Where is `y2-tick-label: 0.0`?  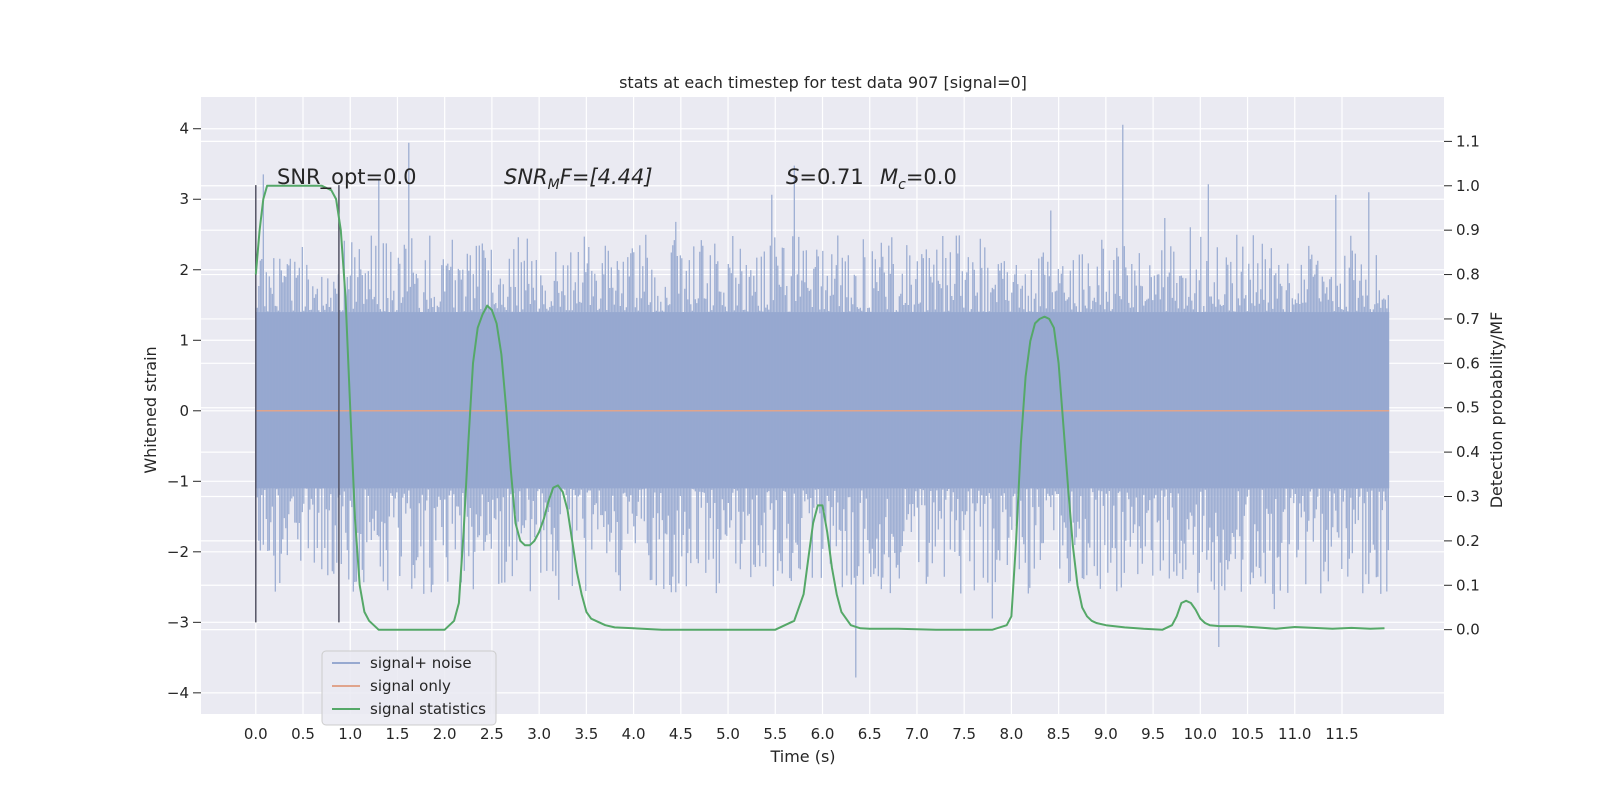 y2-tick-label: 0.0 is located at coordinates (1468, 630).